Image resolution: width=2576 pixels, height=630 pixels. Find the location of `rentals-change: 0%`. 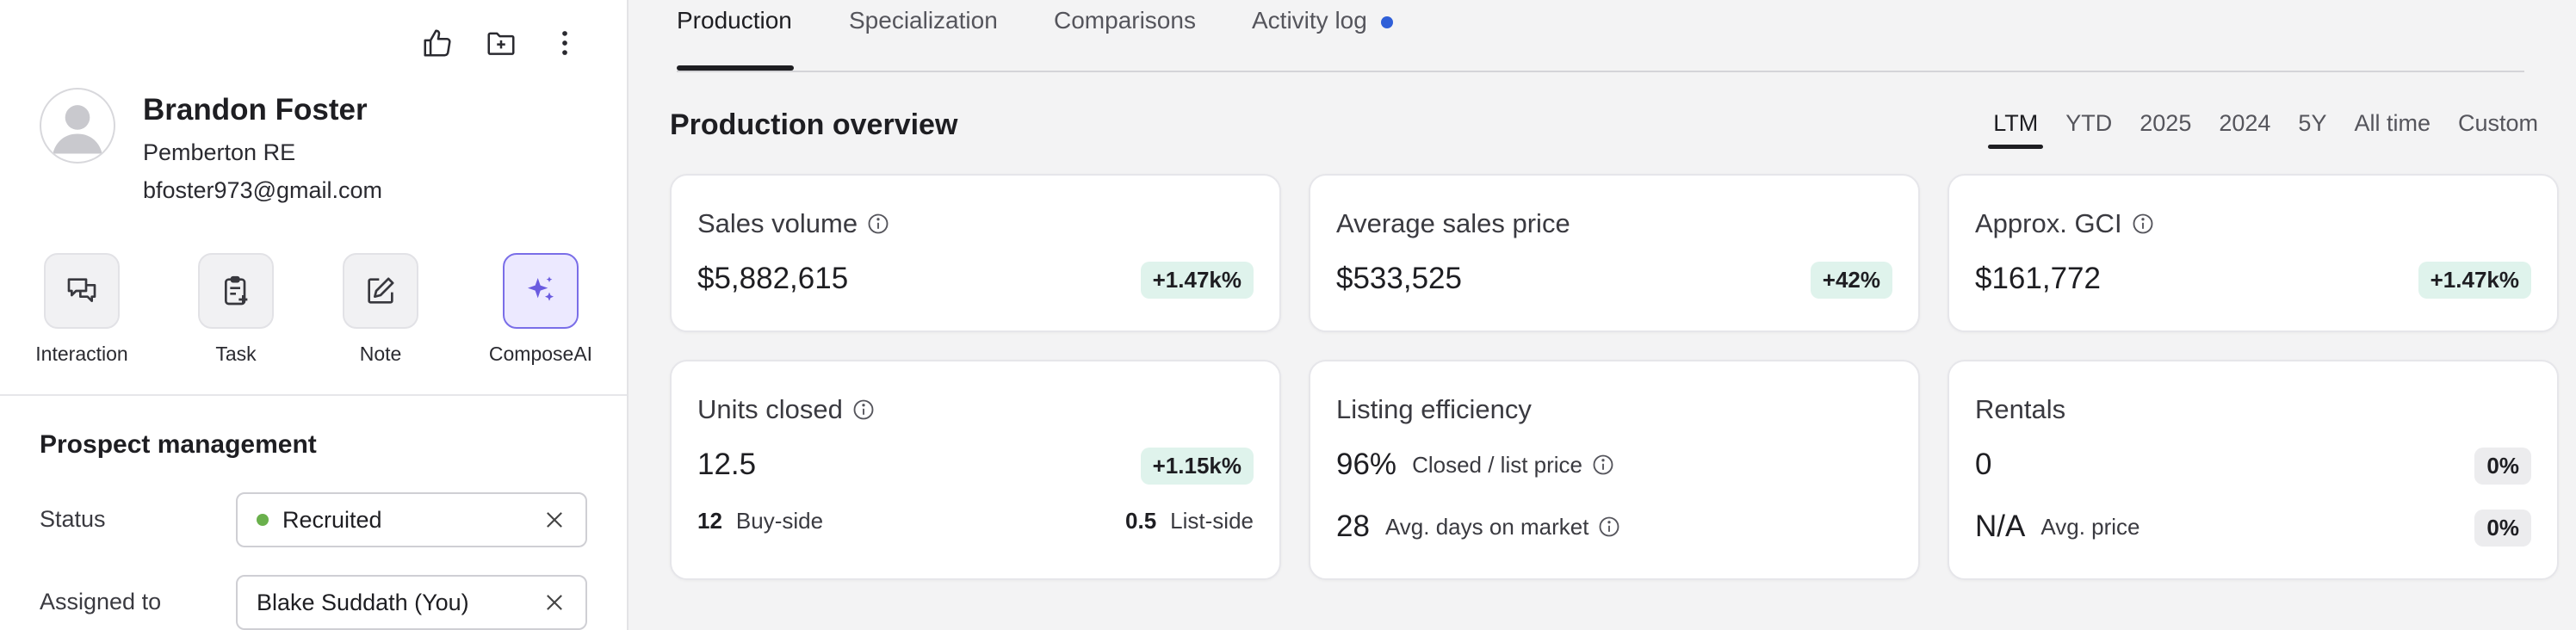

rentals-change: 0% is located at coordinates (2503, 466).